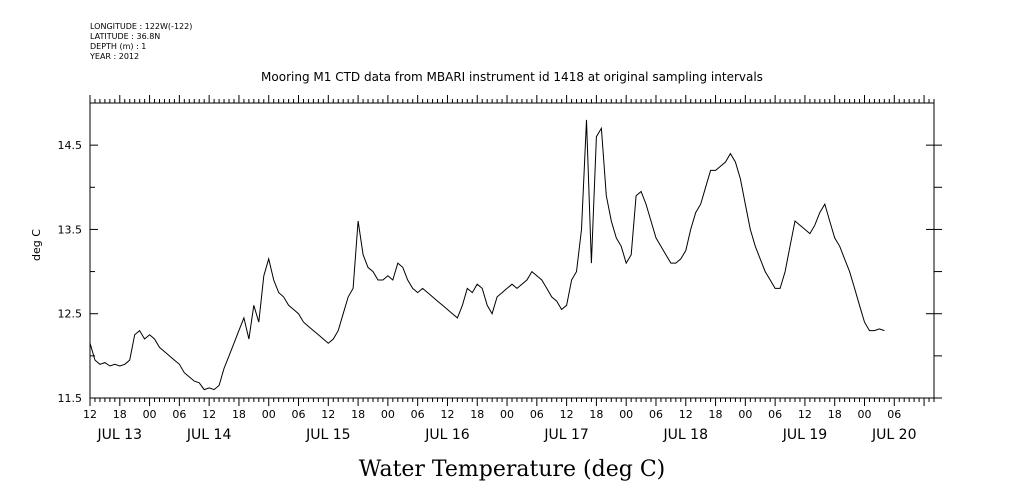 This screenshot has height=504, width=1009. Describe the element at coordinates (447, 435) in the screenshot. I see `x-day-label: JUL 16` at that location.